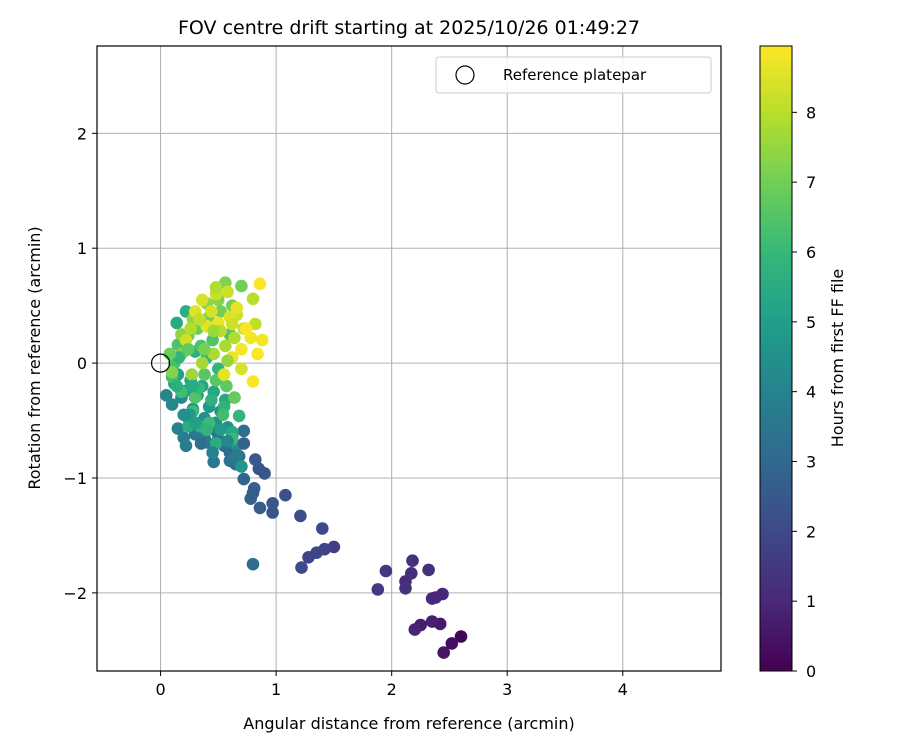 The width and height of the screenshot is (900, 750). What do you see at coordinates (623, 689) in the screenshot?
I see `x-tick-label: 4` at bounding box center [623, 689].